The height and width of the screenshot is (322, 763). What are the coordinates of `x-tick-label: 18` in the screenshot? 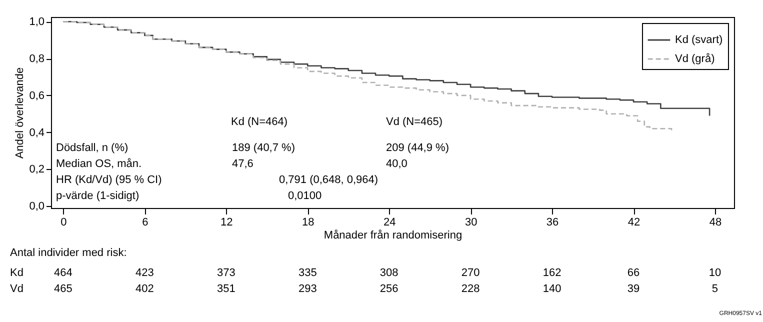 It's located at (308, 222).